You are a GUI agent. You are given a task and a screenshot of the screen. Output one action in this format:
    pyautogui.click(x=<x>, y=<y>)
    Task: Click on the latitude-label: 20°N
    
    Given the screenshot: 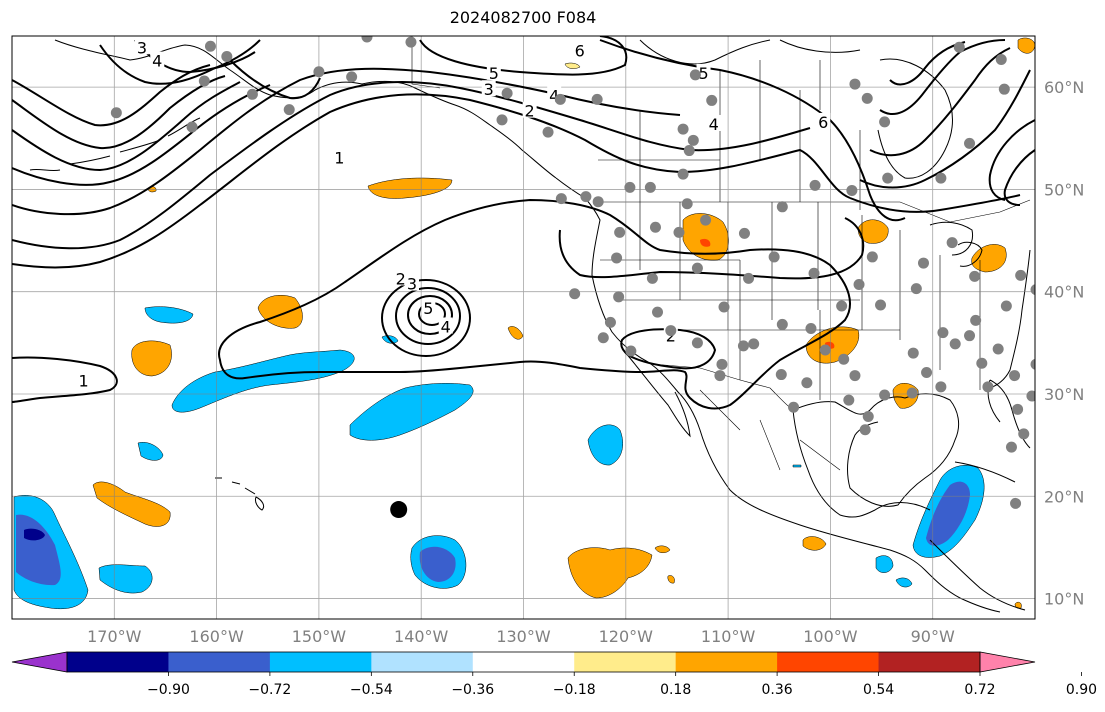 What is the action you would take?
    pyautogui.click(x=1064, y=496)
    